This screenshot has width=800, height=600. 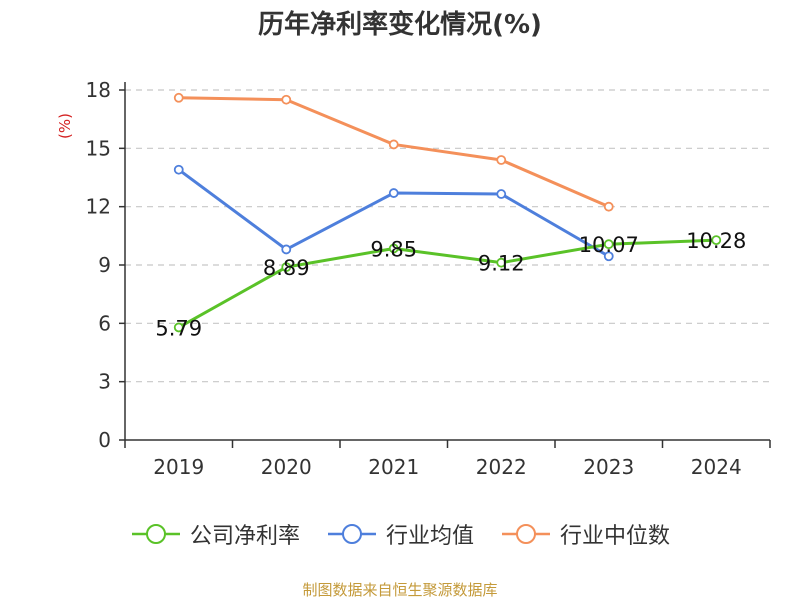 I want to click on x-tick-label: 2021, so click(x=393, y=467).